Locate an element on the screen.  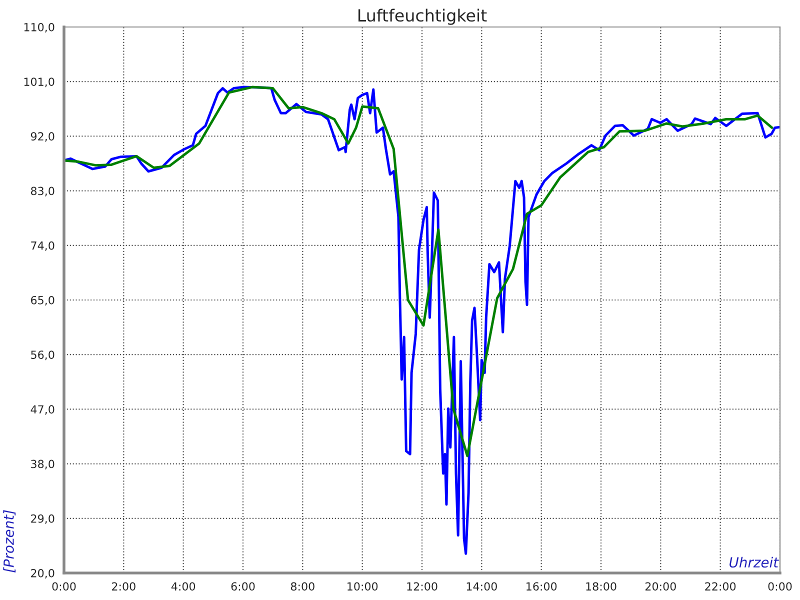
chart-title: Luftfeuchtigkeit is located at coordinates (422, 16).